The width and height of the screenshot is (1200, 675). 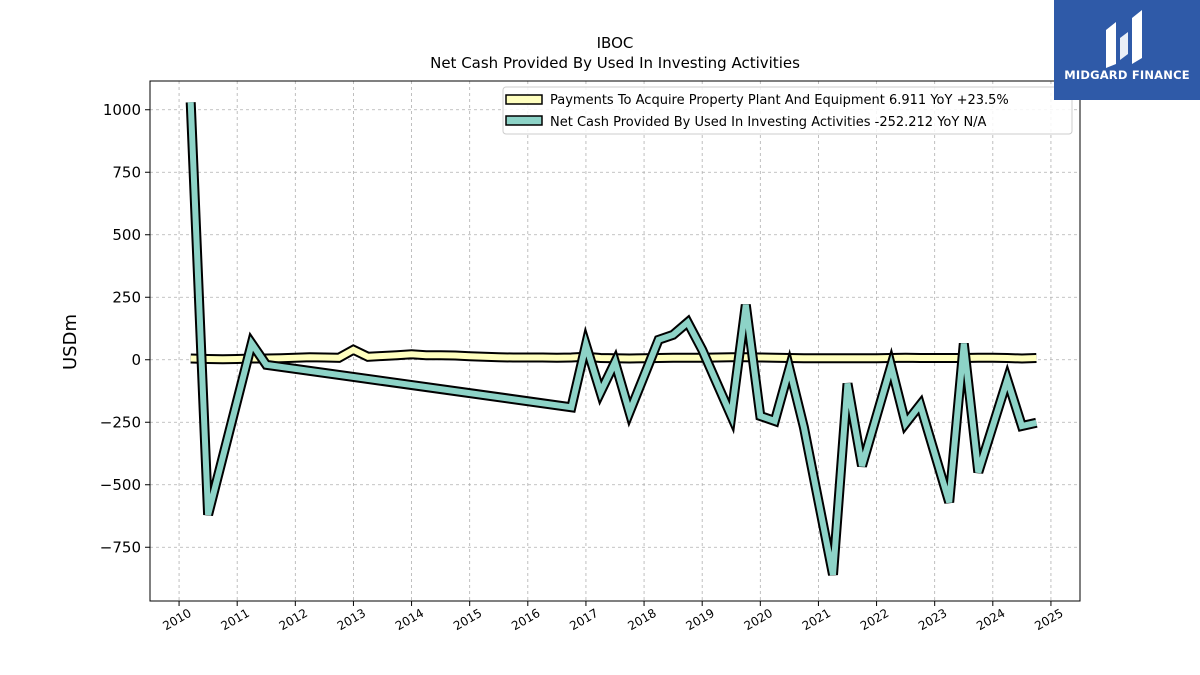 I want to click on logo-text: MIDGARD FINANCE, so click(x=1127, y=75).